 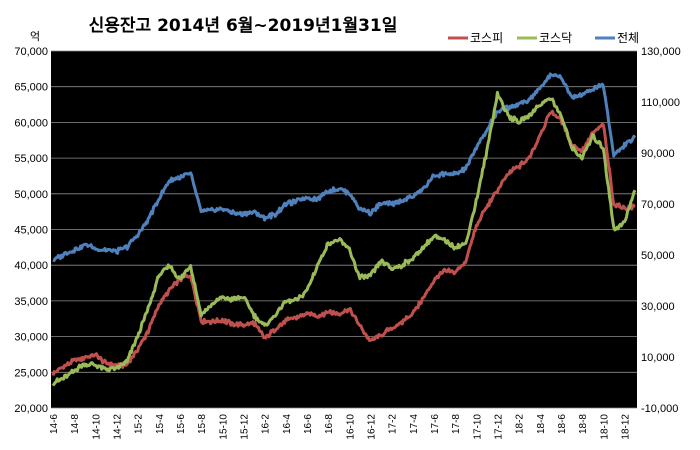 What do you see at coordinates (181, 424) in the screenshot?
I see `x-axis-tick-label: 15-6` at bounding box center [181, 424].